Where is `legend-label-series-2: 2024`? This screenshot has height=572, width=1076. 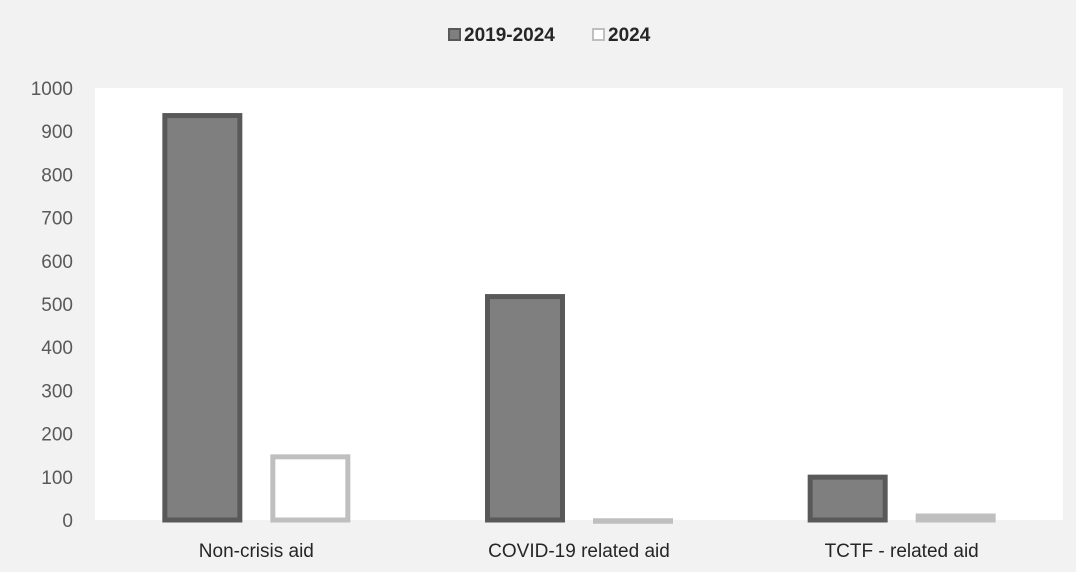 legend-label-series-2: 2024 is located at coordinates (629, 35).